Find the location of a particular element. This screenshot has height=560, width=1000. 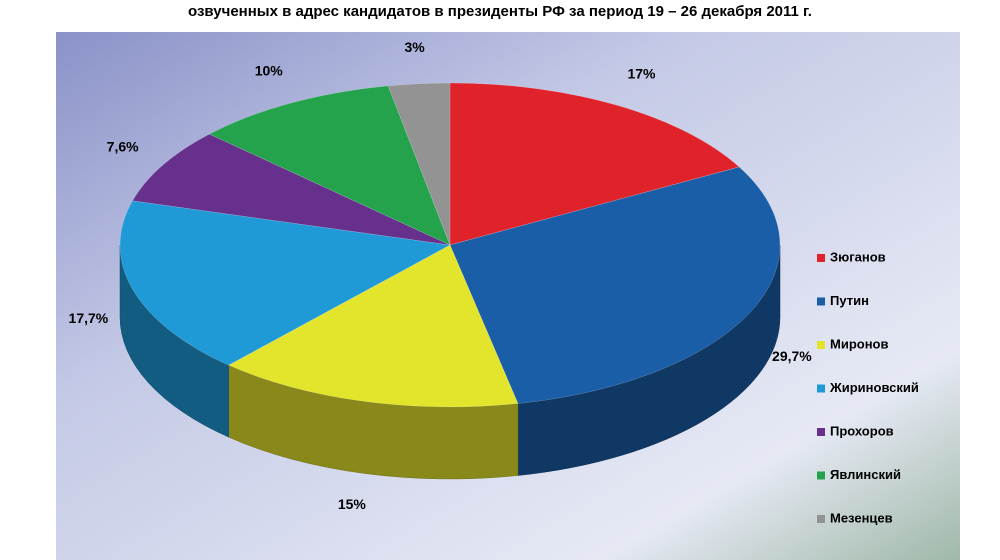

legend-label: Прохоров is located at coordinates (862, 430).